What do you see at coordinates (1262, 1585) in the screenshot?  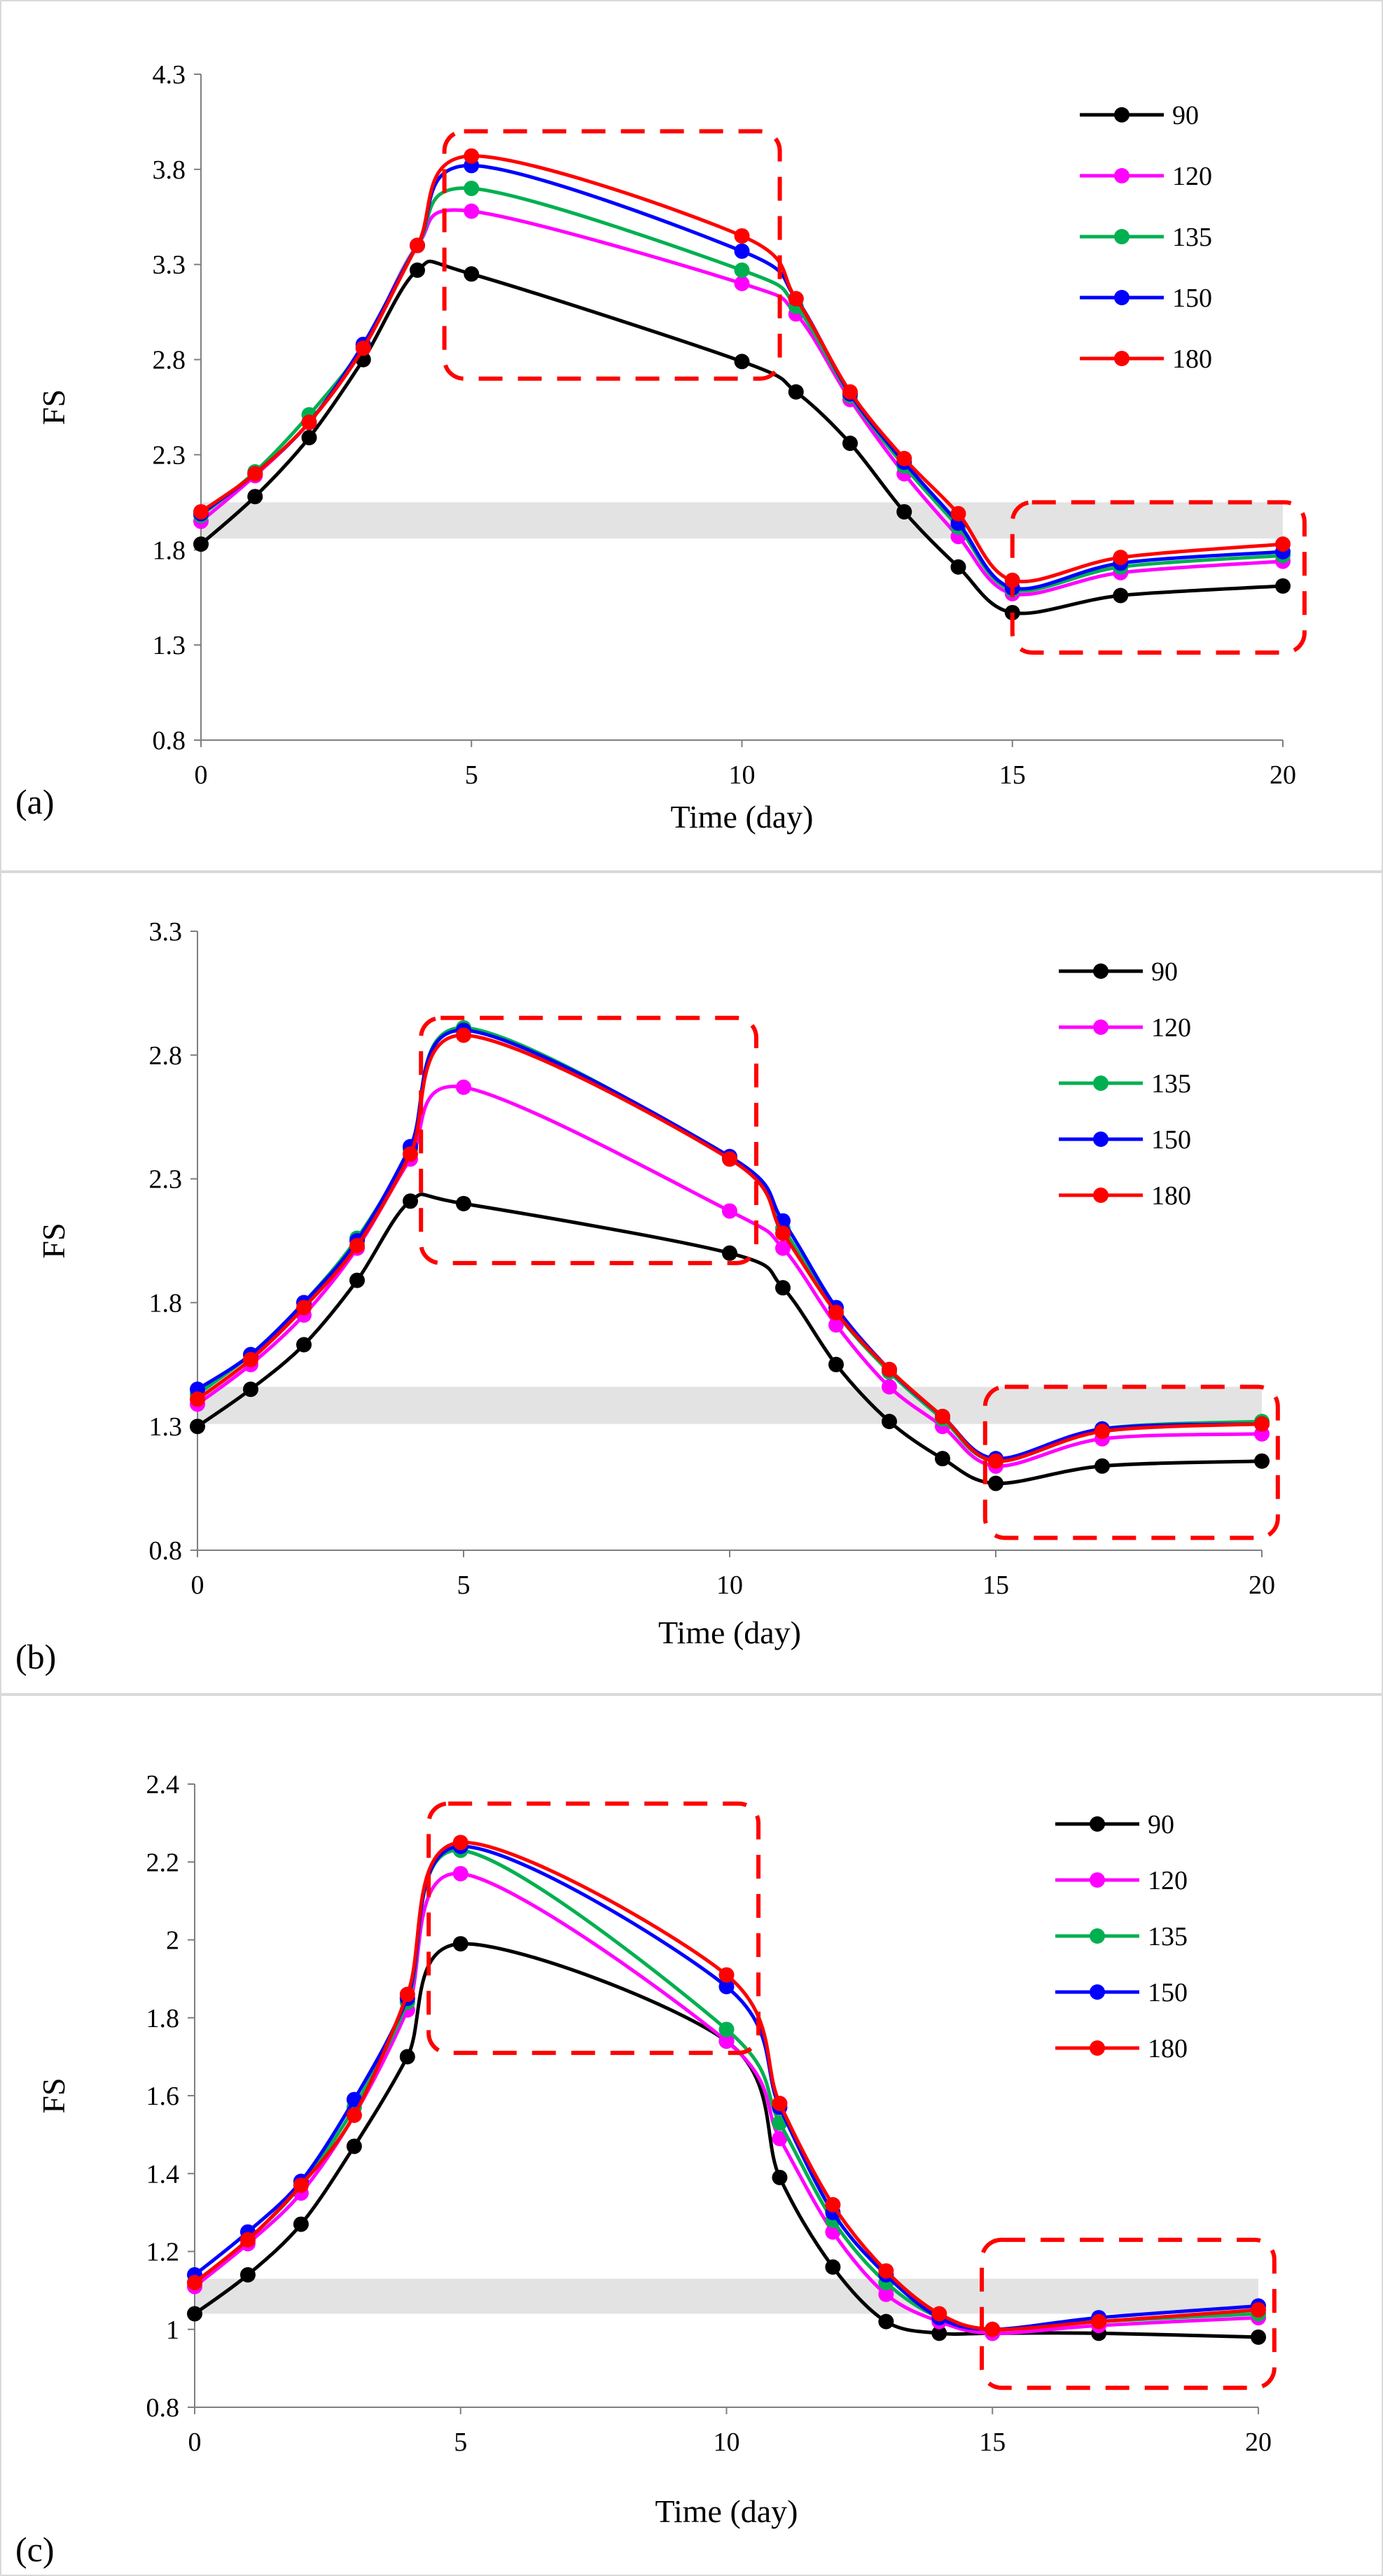 I see `x-tick-label: 20` at bounding box center [1262, 1585].